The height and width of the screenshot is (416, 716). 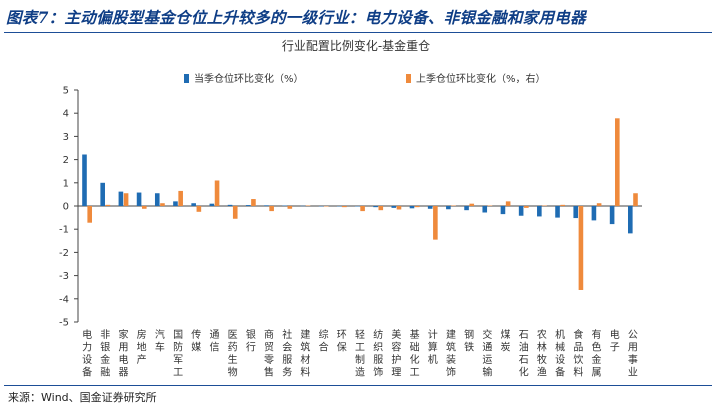 I want to click on x-category-label: 机械设备, so click(x=560, y=353).